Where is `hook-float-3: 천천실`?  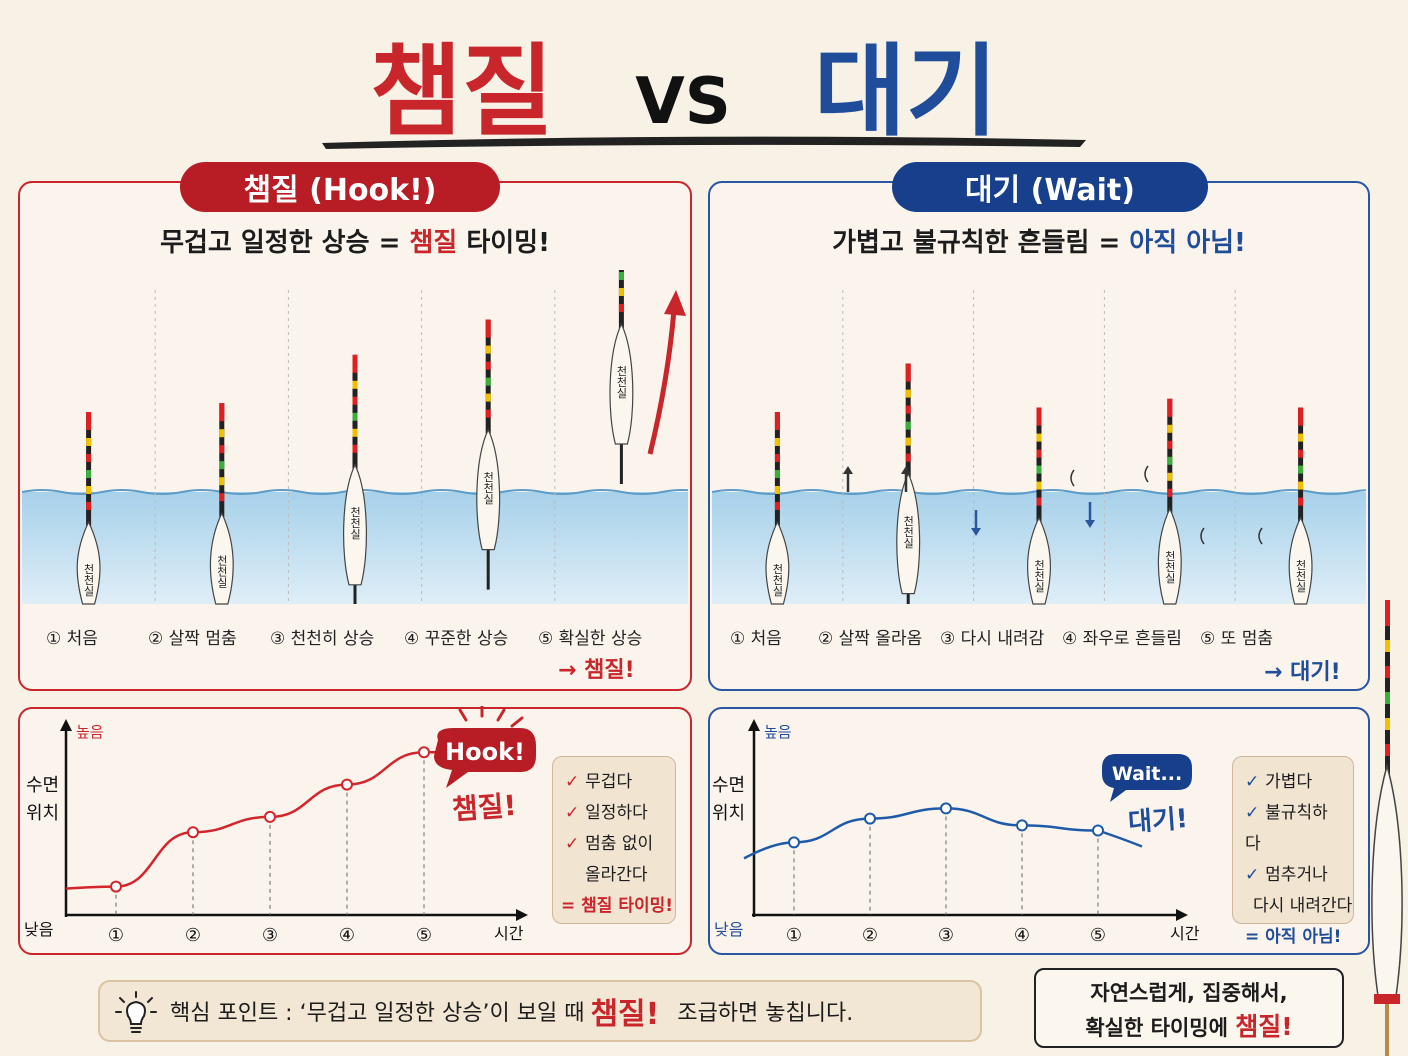
hook-float-3: 천천실 is located at coordinates (355, 479).